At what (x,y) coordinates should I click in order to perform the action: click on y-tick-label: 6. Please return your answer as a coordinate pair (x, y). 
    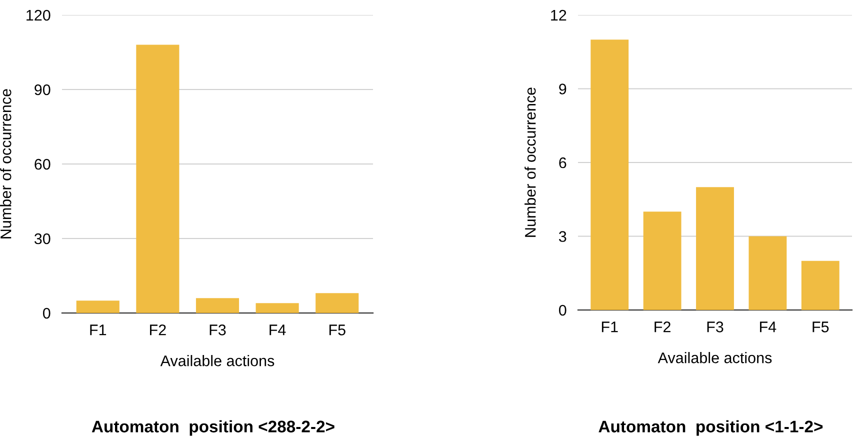
    Looking at the image, I should click on (562, 162).